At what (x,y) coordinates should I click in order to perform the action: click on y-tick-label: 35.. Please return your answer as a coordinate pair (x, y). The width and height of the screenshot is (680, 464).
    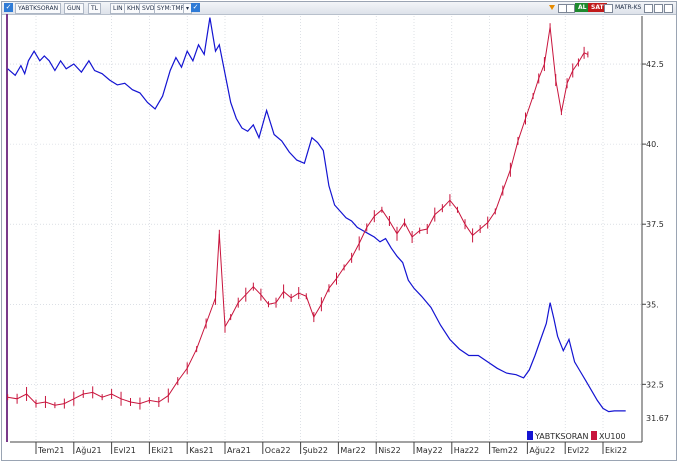
    Looking at the image, I should click on (652, 304).